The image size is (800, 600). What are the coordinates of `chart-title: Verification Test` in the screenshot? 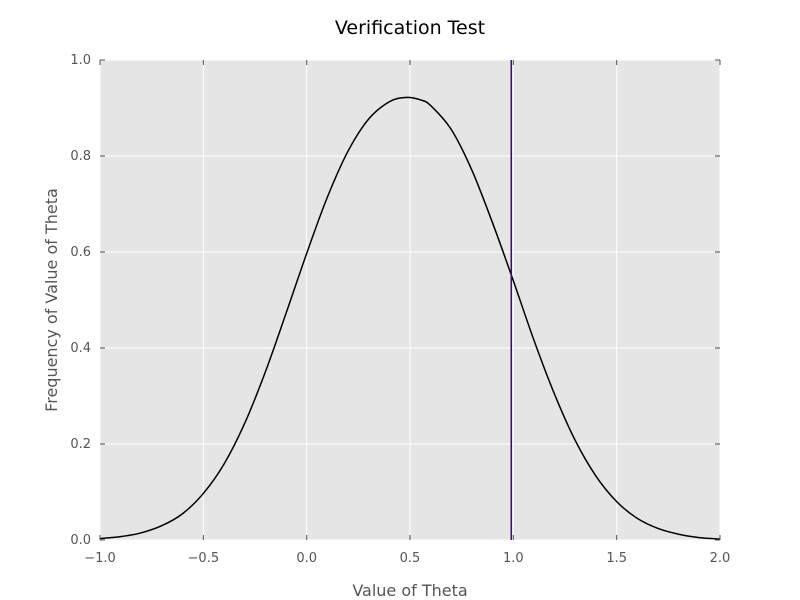 It's located at (410, 28).